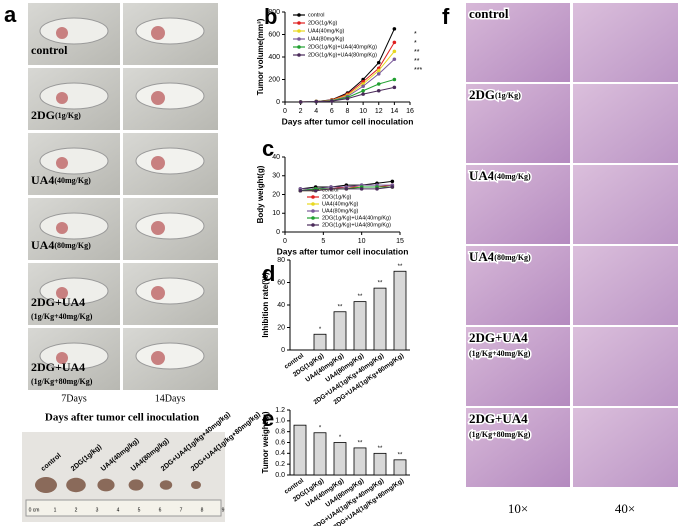  I want to click on y-axis-label: Tumor weight(g), so click(265, 442).